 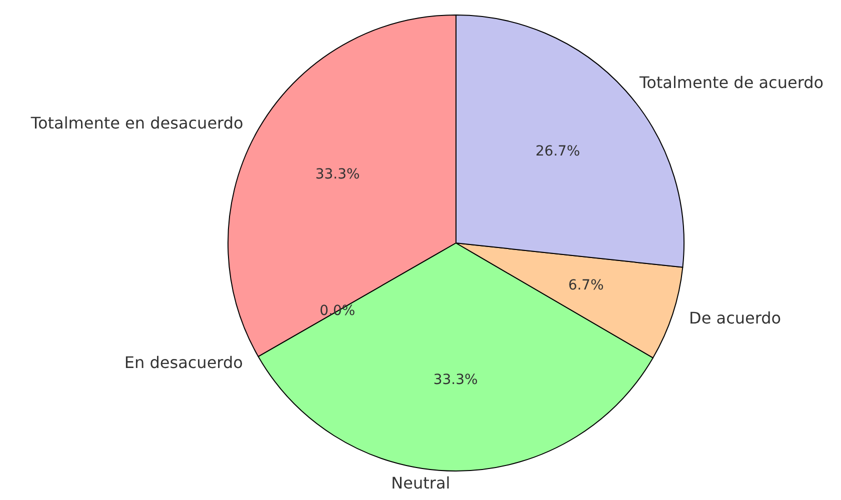 What do you see at coordinates (338, 311) in the screenshot?
I see `text: 0.0%` at bounding box center [338, 311].